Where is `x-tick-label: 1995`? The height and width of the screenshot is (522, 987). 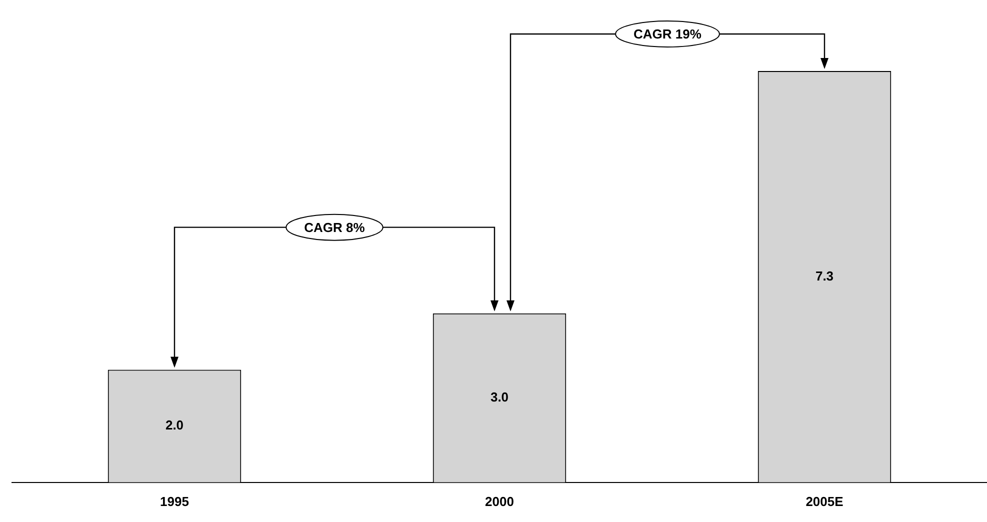 x-tick-label: 1995 is located at coordinates (174, 501).